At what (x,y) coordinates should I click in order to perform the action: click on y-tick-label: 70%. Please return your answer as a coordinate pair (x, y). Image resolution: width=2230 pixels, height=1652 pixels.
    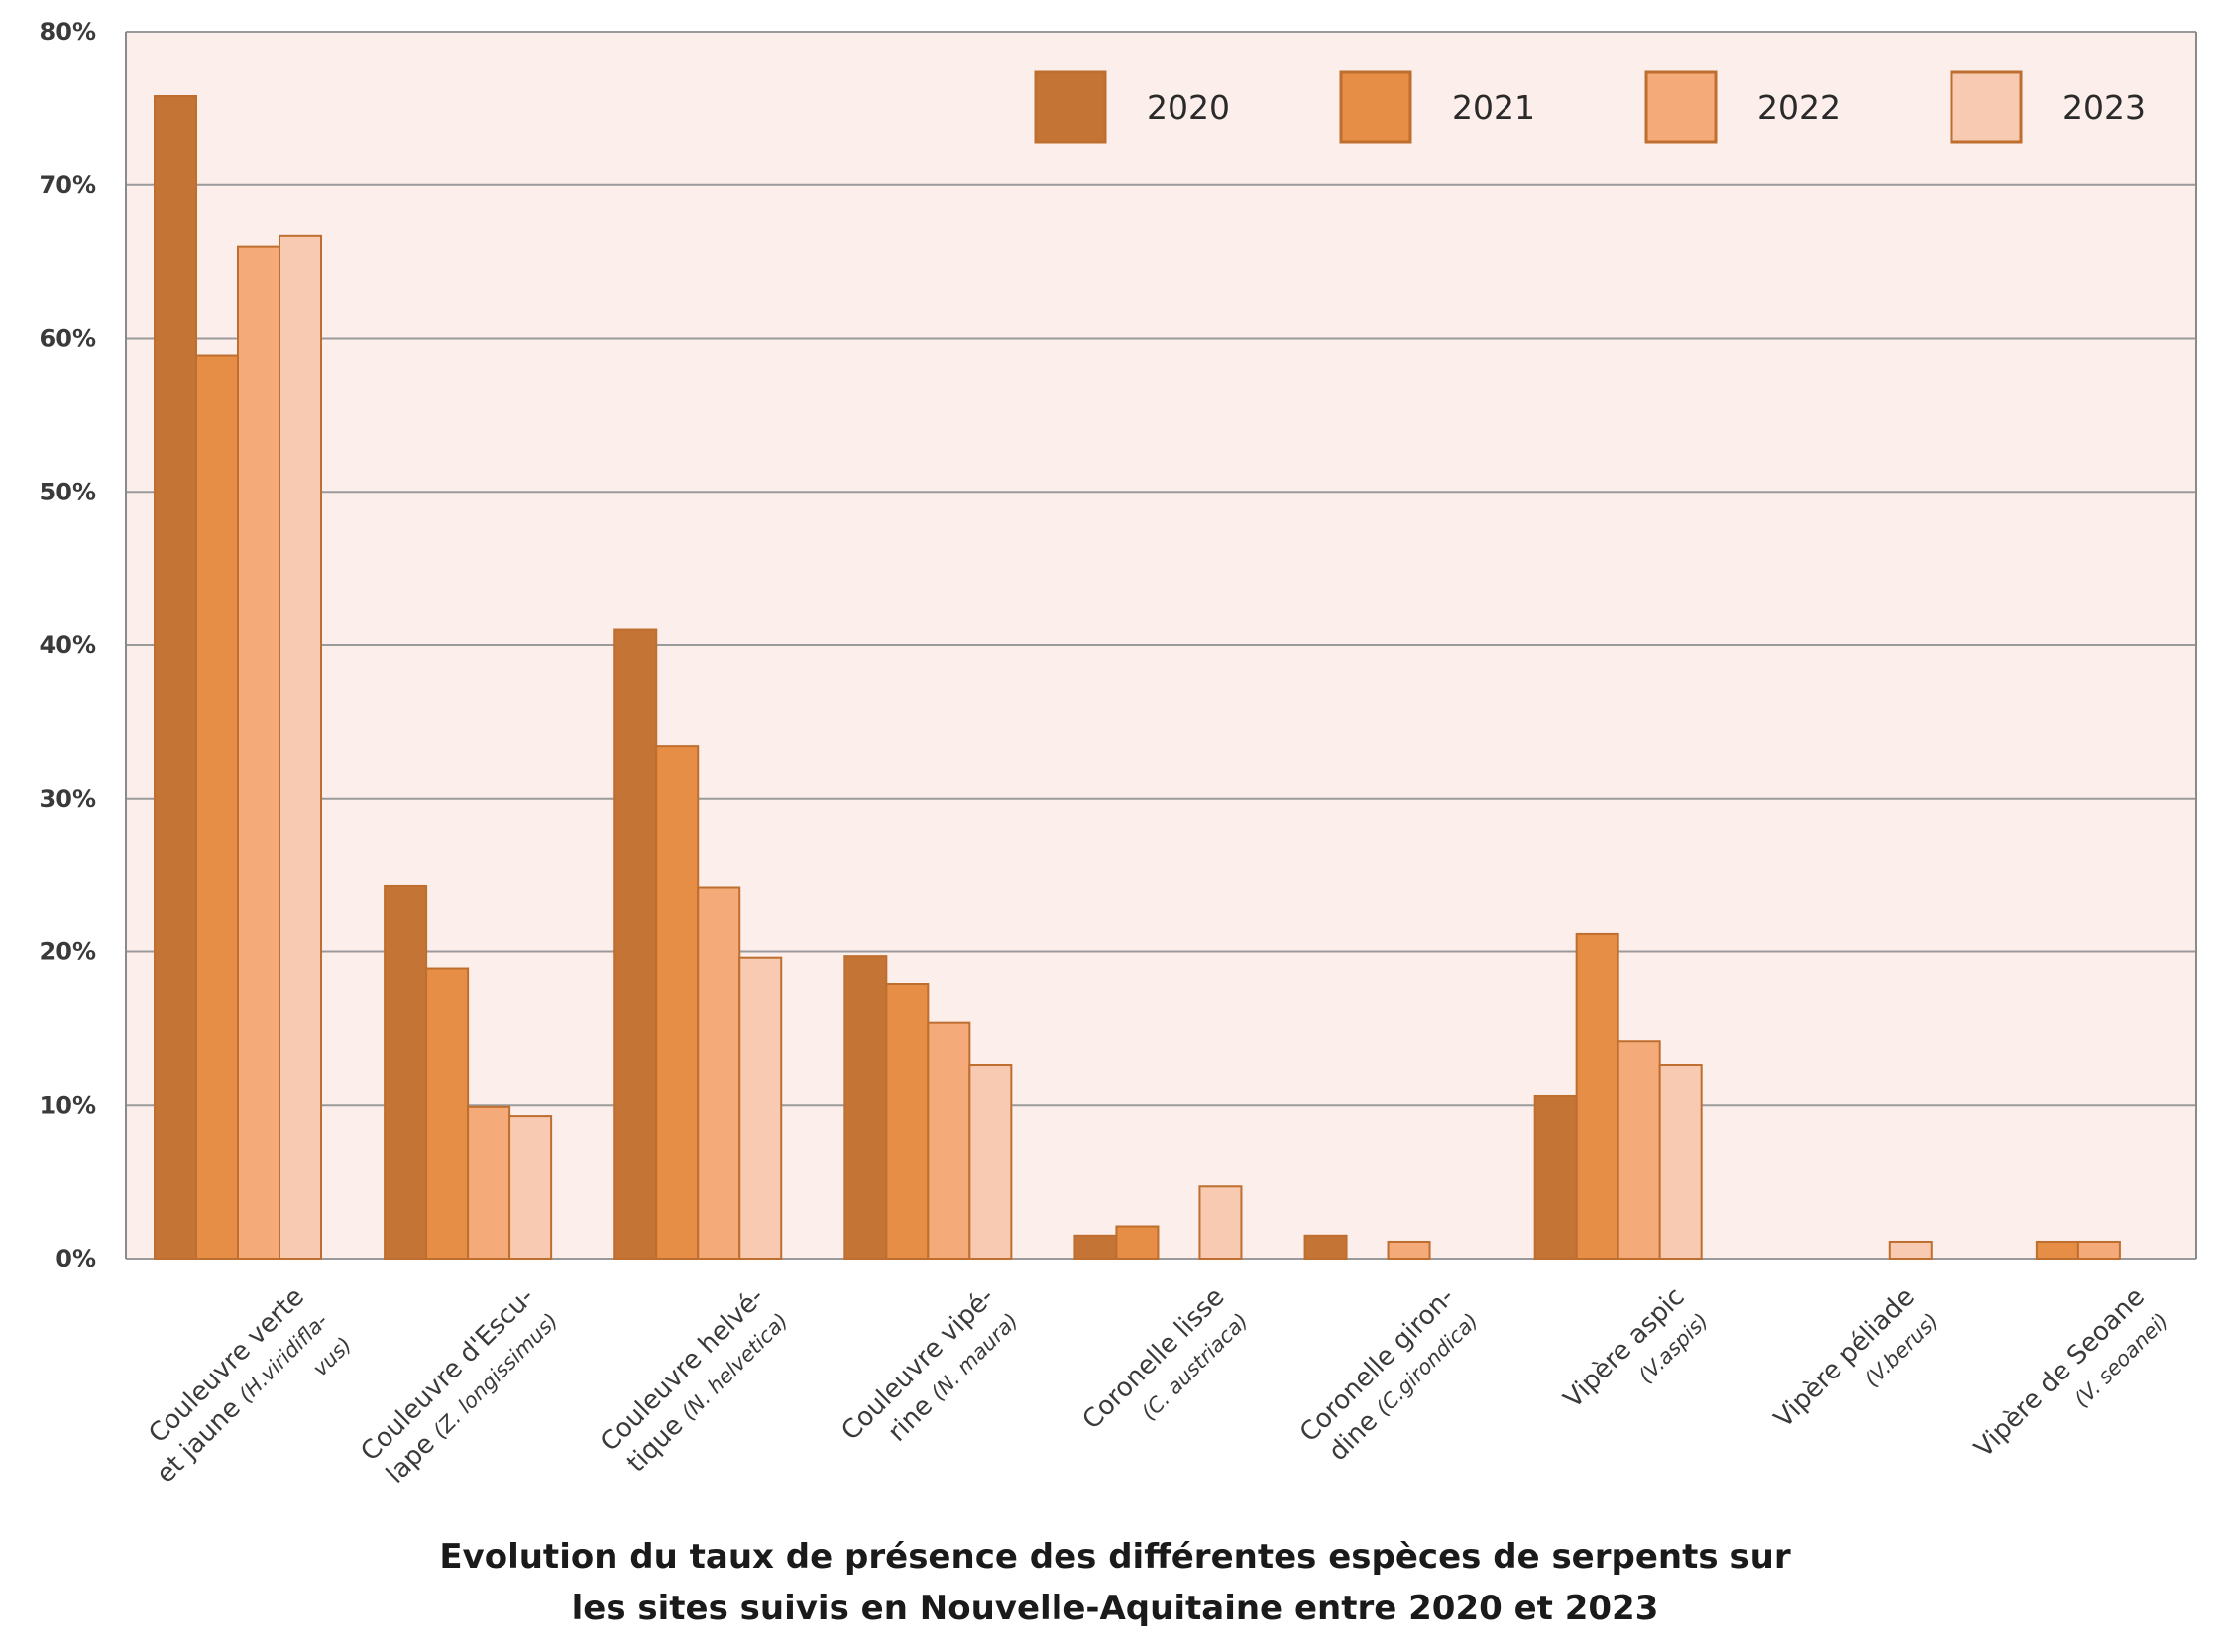
    Looking at the image, I should click on (68, 185).